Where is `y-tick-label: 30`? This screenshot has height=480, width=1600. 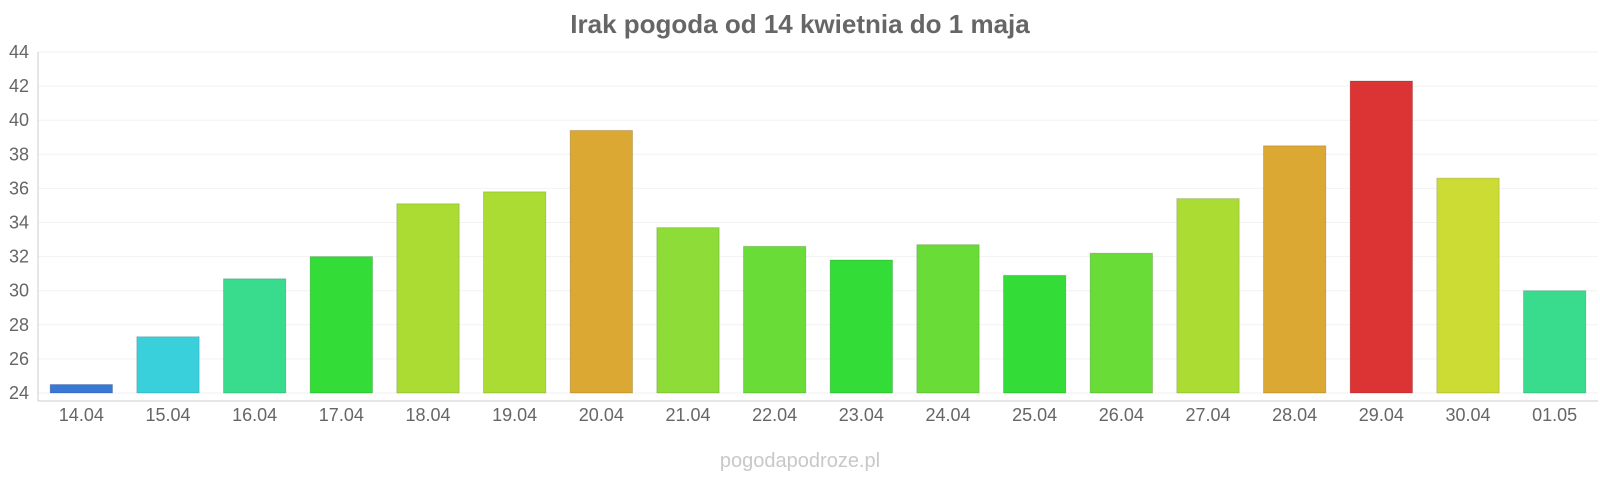
y-tick-label: 30 is located at coordinates (19, 291).